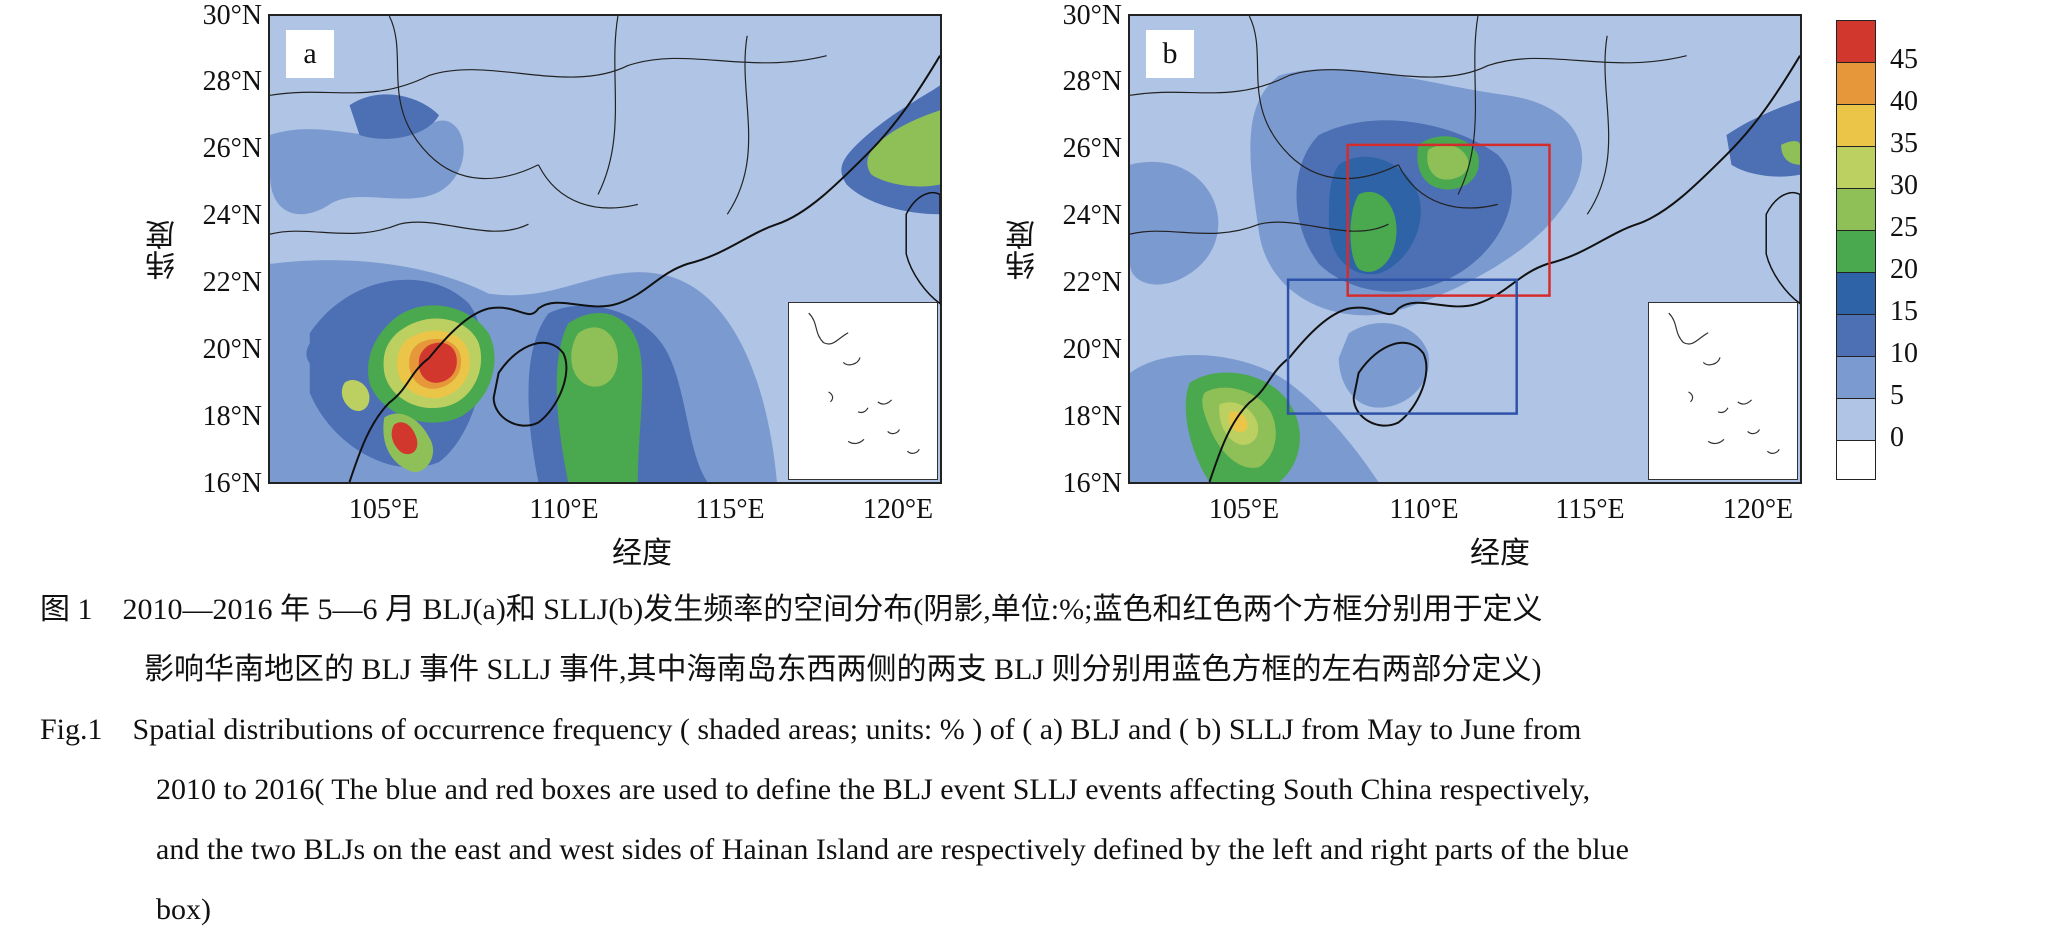  I want to click on panel-label: a, so click(310, 54).